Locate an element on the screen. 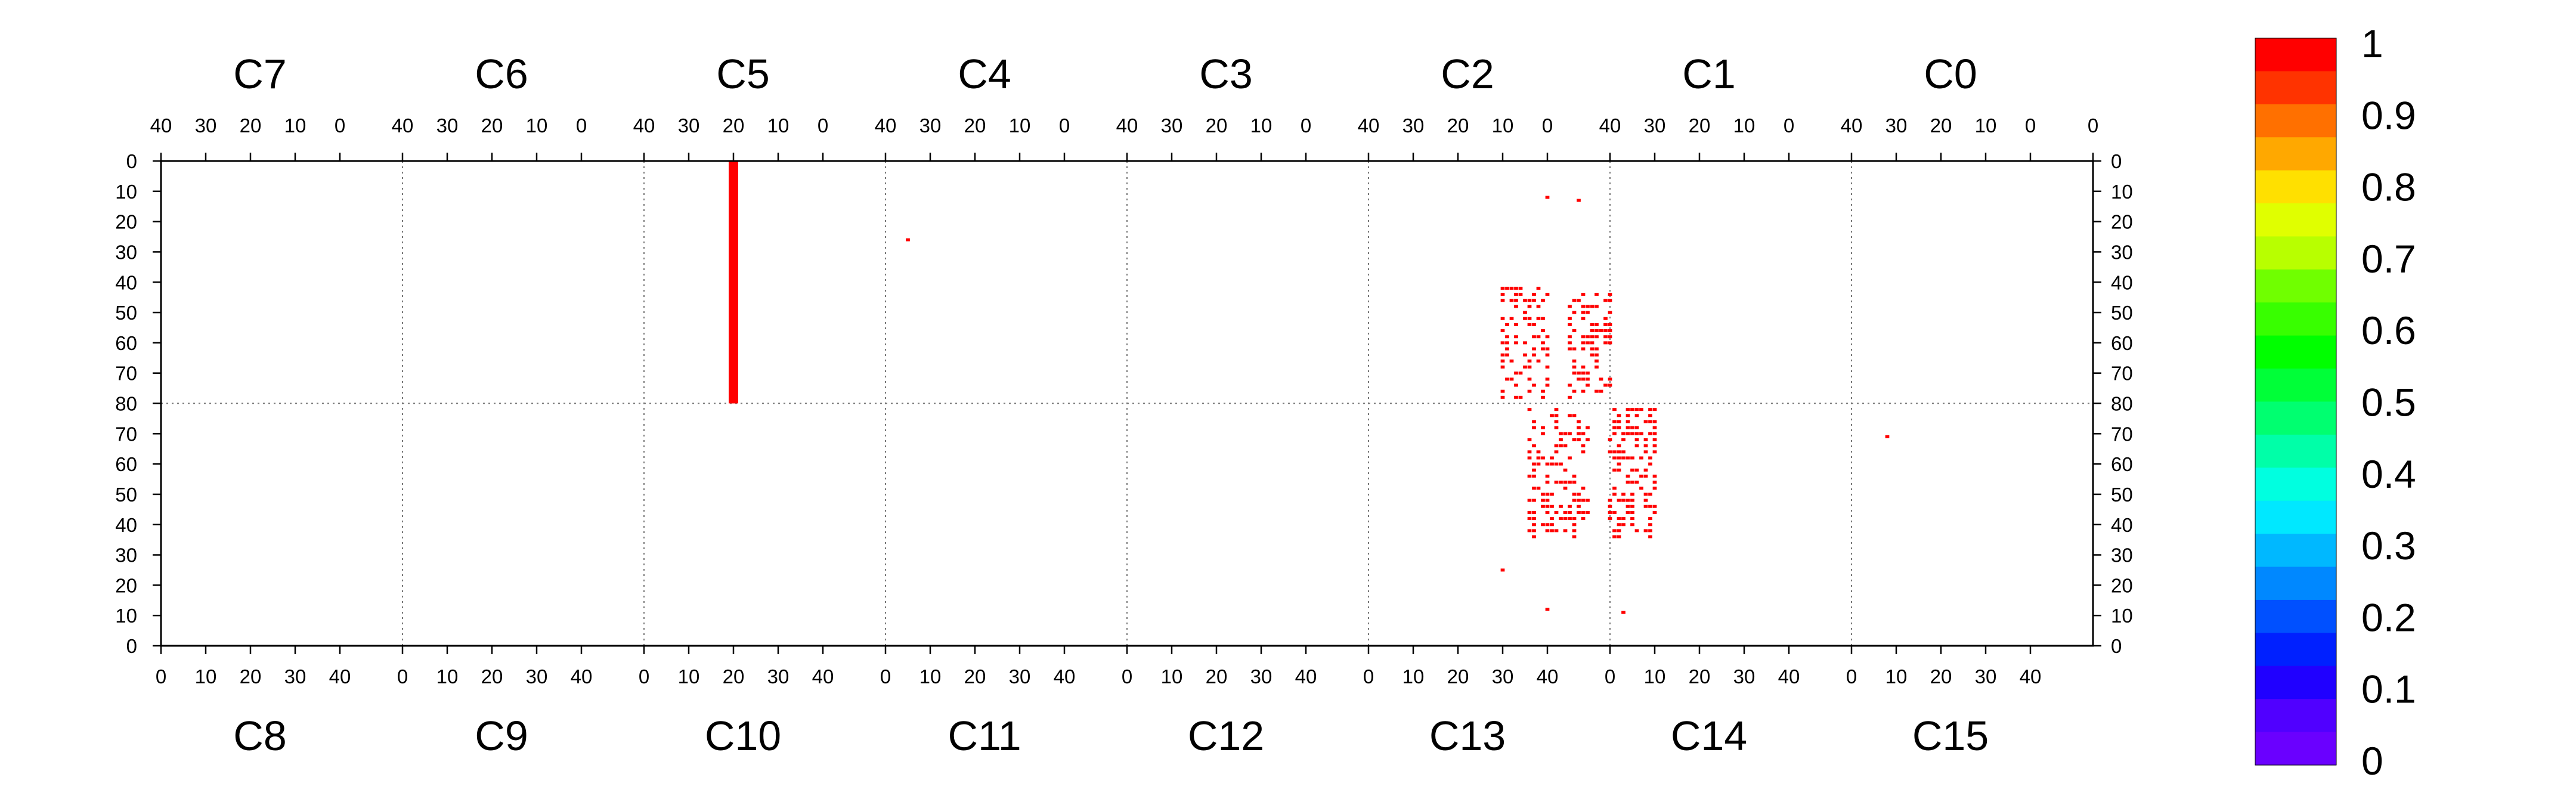 The height and width of the screenshot is (805, 2576). chip-label-top: C7 is located at coordinates (259, 74).